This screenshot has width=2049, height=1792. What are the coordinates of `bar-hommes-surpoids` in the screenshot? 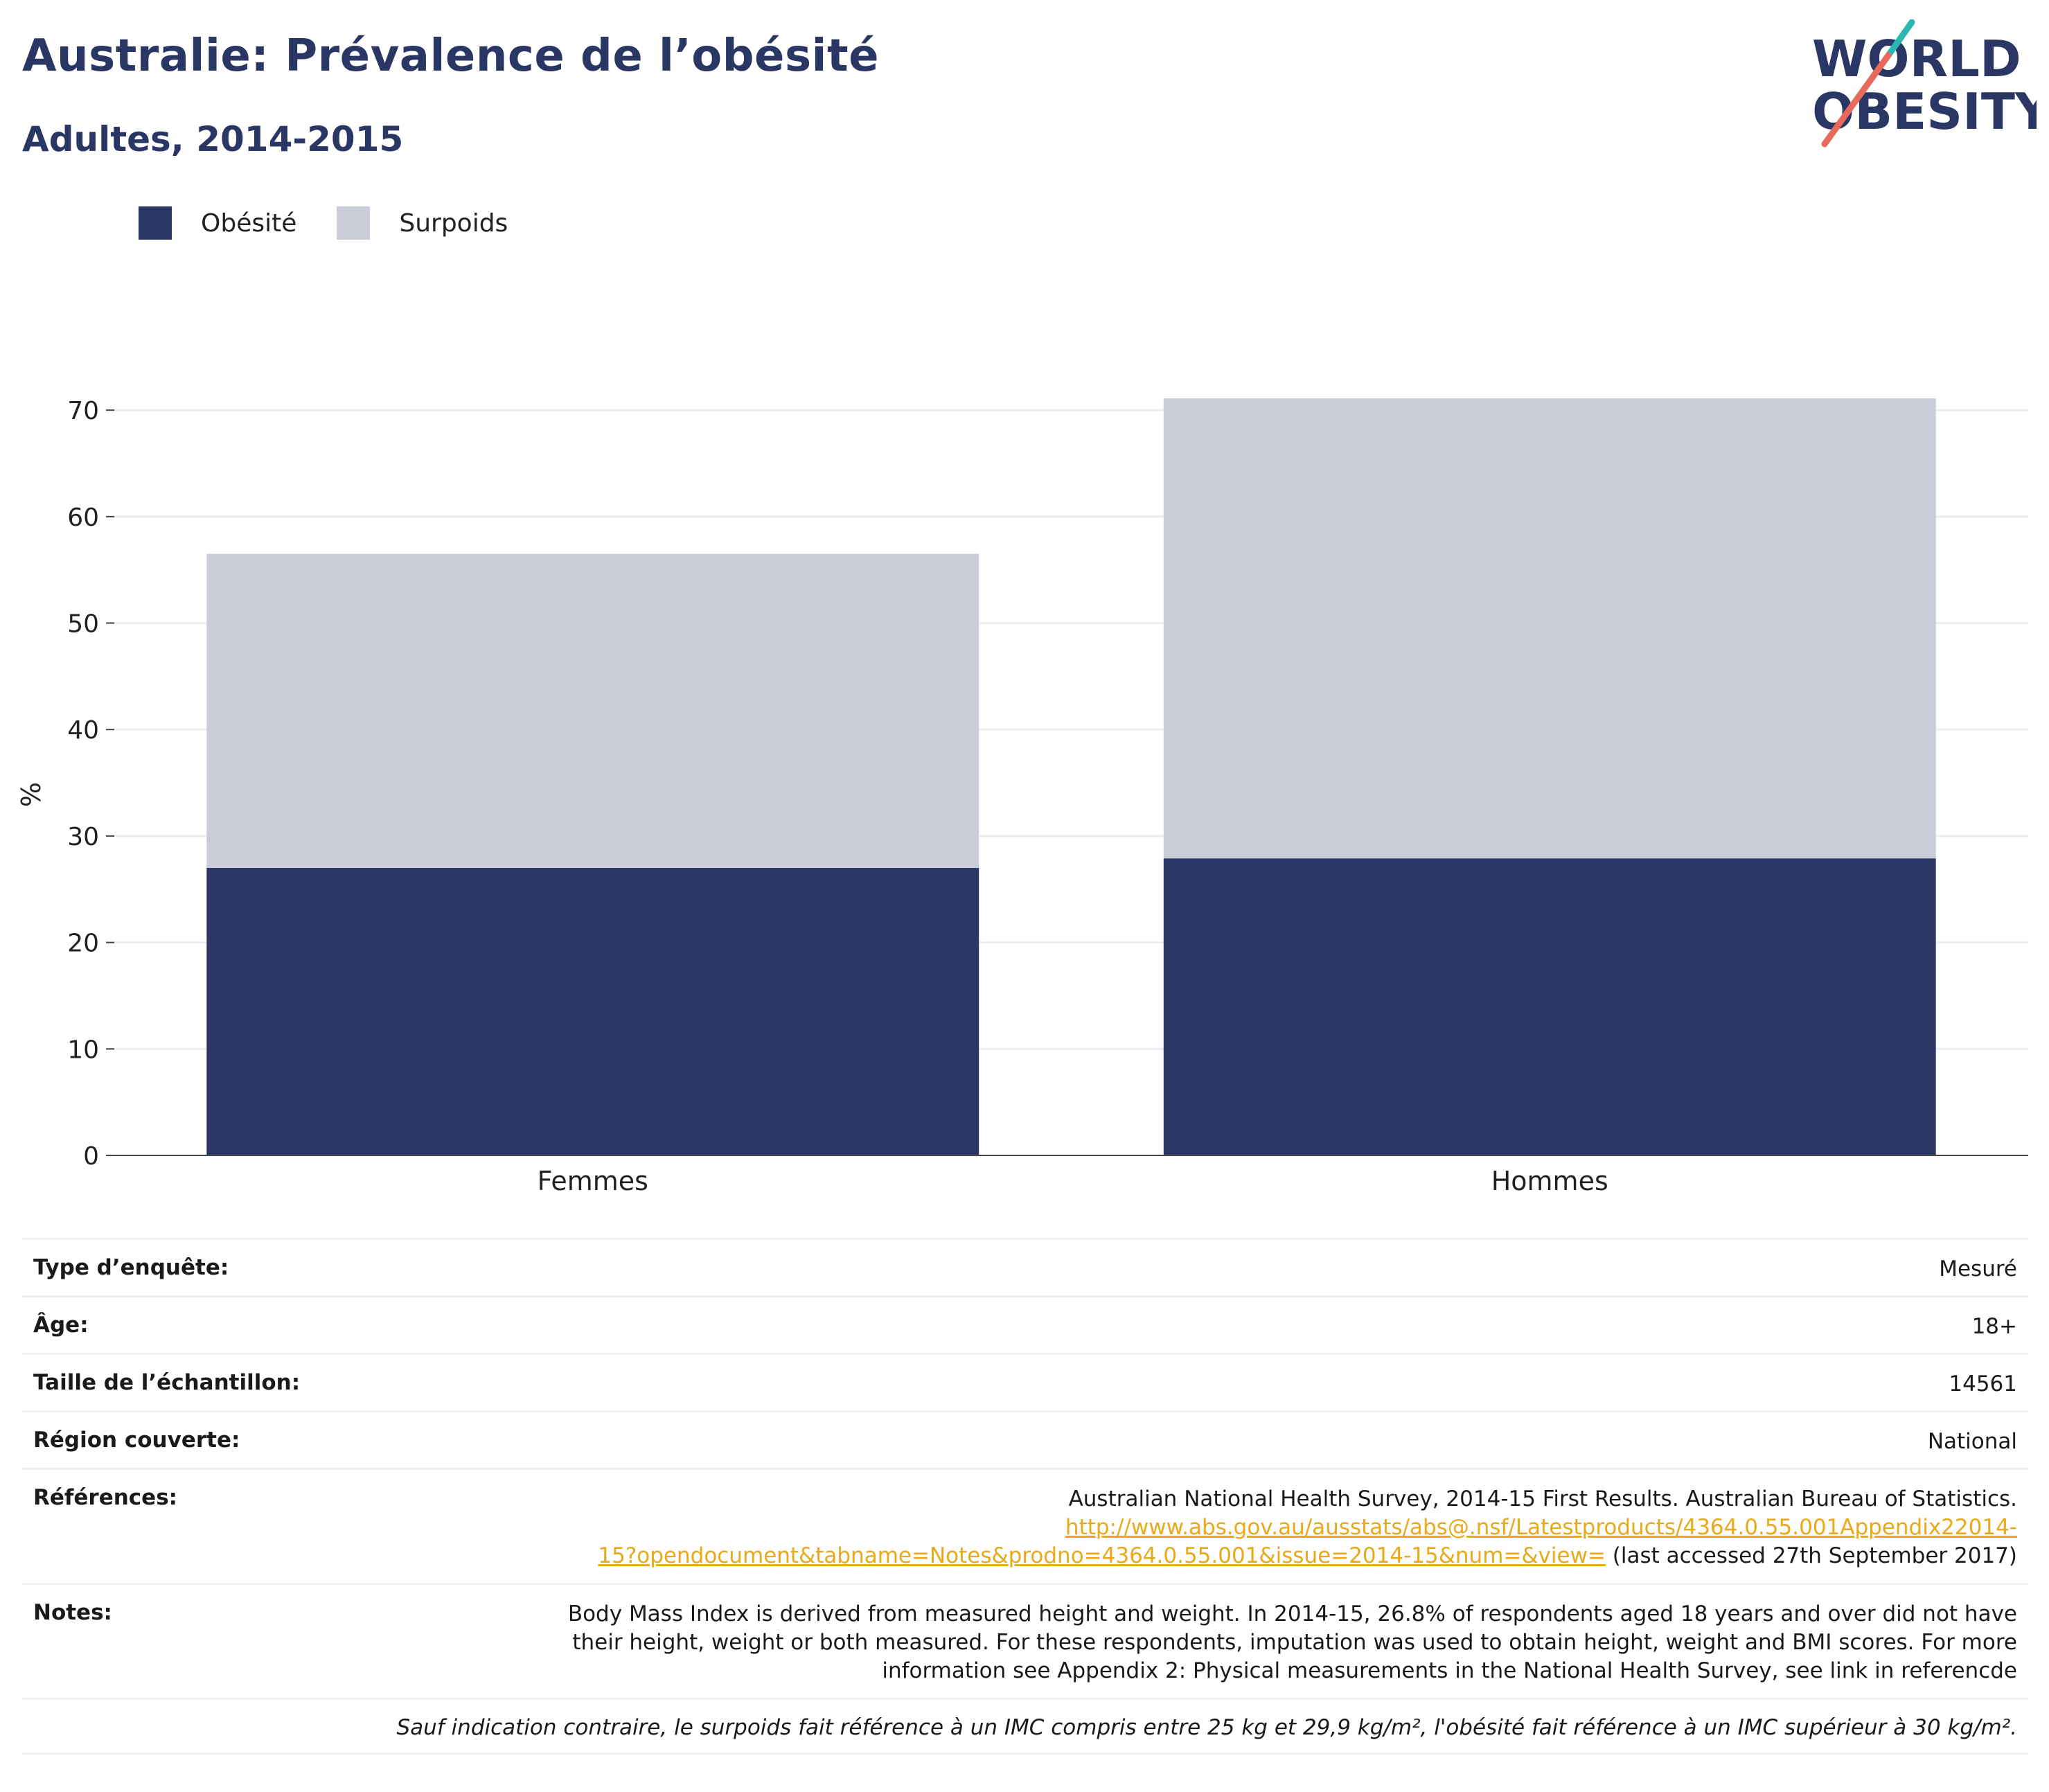 It's located at (1549, 628).